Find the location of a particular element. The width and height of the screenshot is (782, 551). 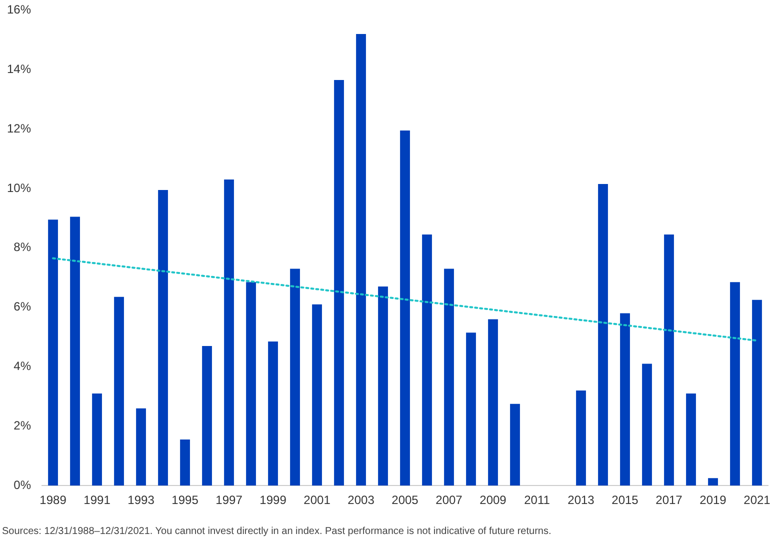

y-tick-label: 6% is located at coordinates (23, 307).